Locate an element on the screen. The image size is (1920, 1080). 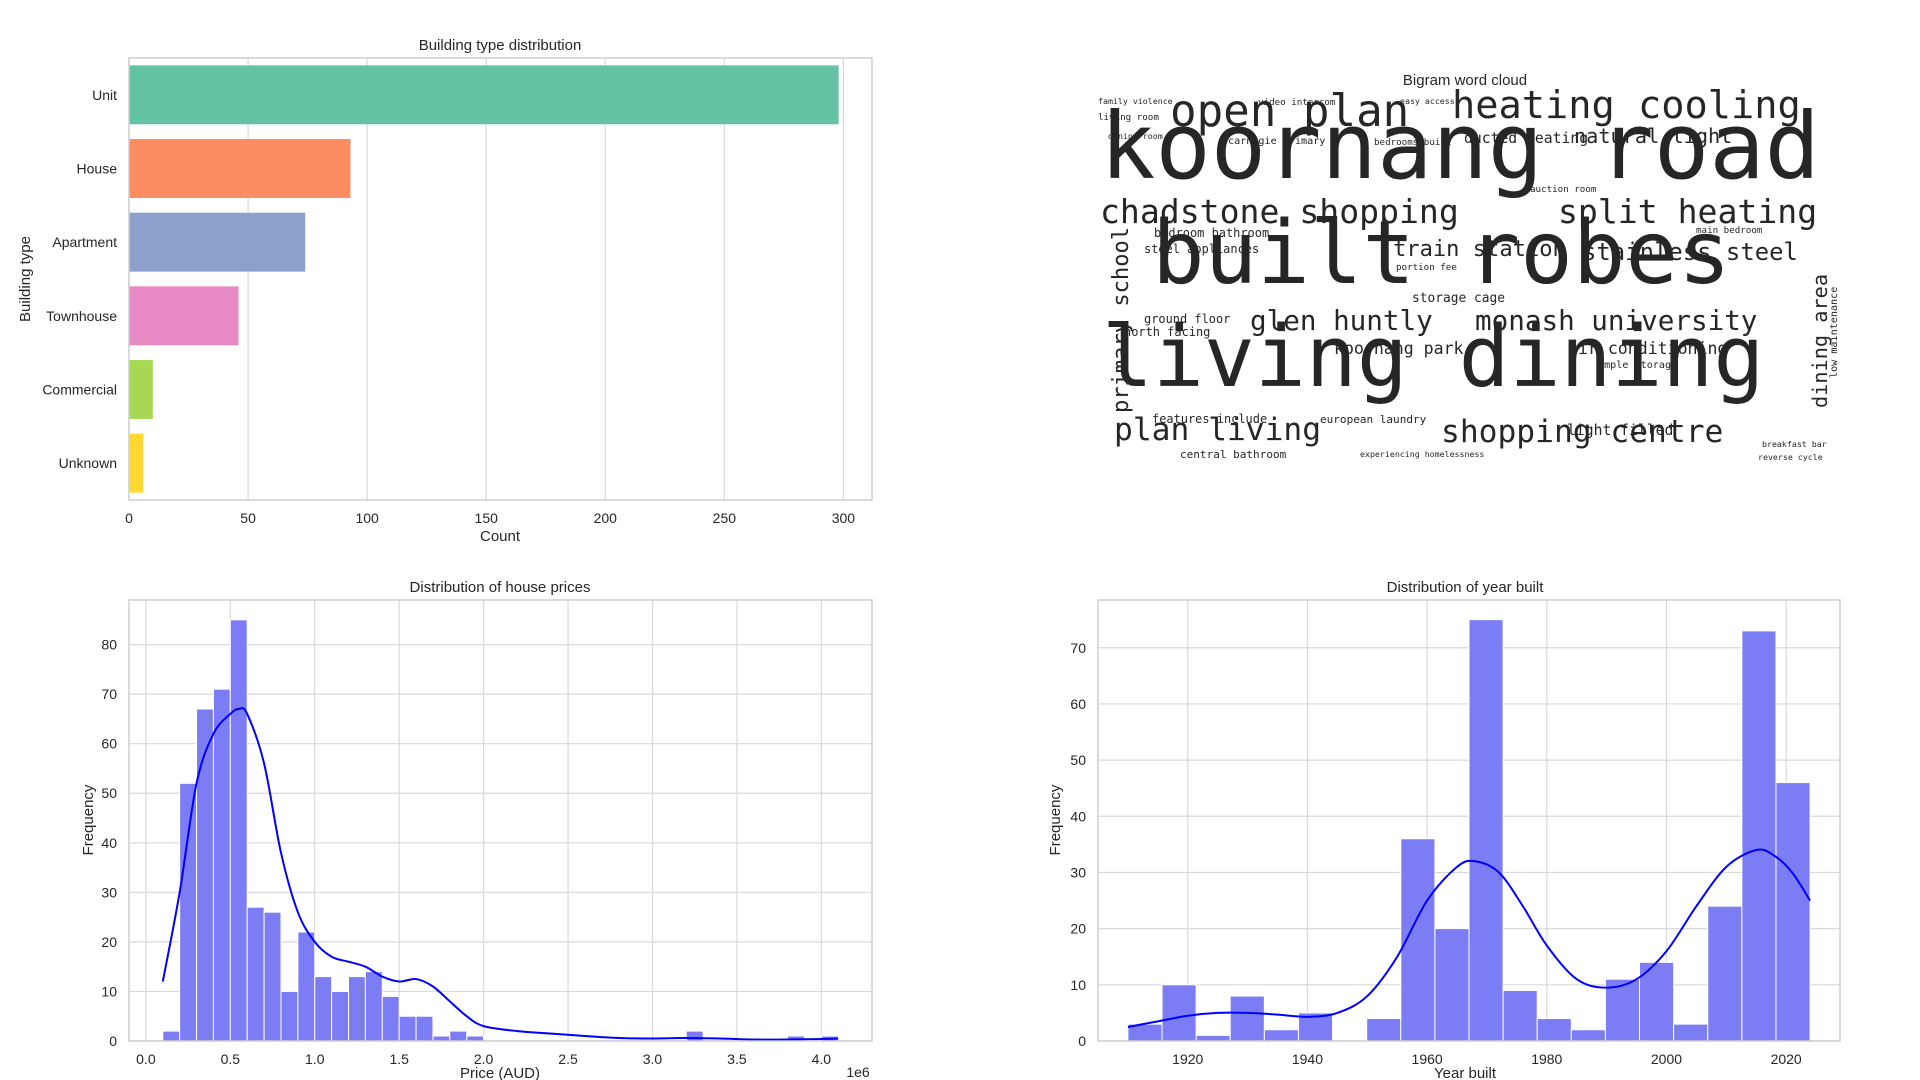
y-tick-label: 70 is located at coordinates (1078, 648).